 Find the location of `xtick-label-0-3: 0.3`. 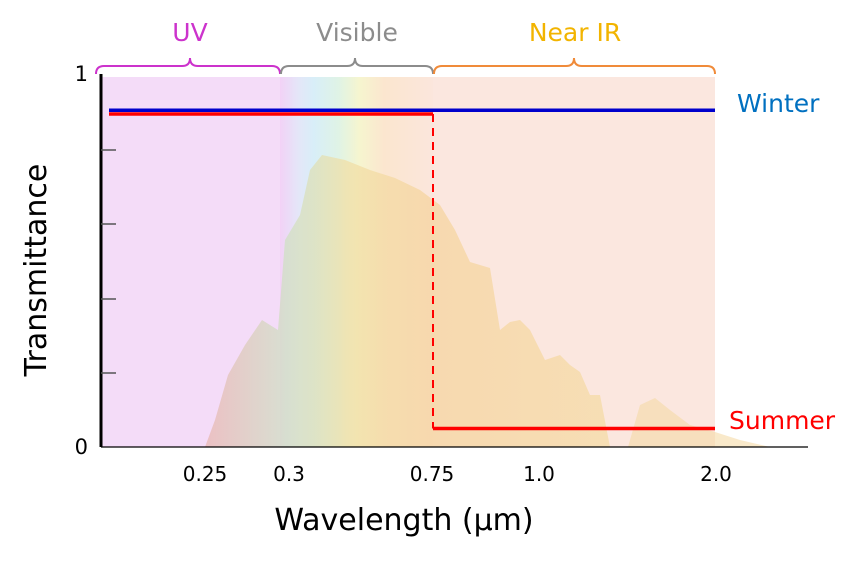

xtick-label-0-3: 0.3 is located at coordinates (289, 474).